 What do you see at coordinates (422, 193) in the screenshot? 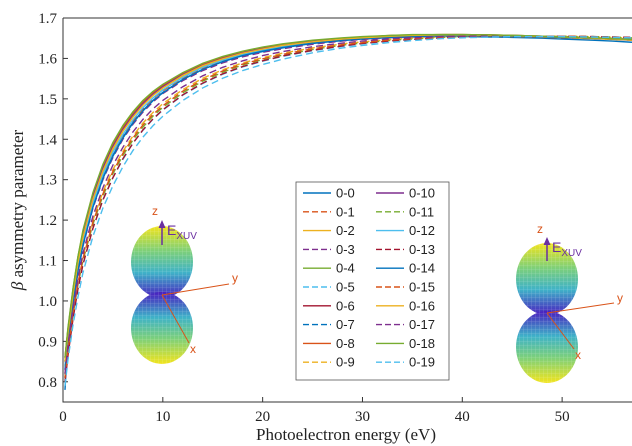
I see `legend-label: 0-10` at bounding box center [422, 193].